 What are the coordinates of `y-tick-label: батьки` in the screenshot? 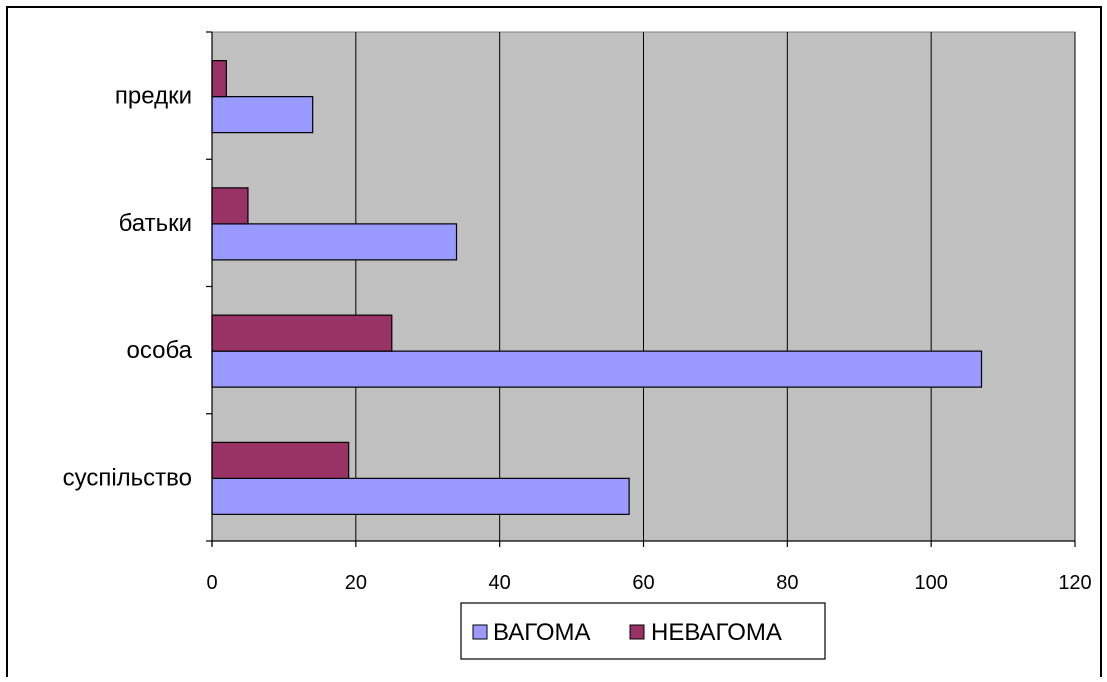 It's located at (155, 223).